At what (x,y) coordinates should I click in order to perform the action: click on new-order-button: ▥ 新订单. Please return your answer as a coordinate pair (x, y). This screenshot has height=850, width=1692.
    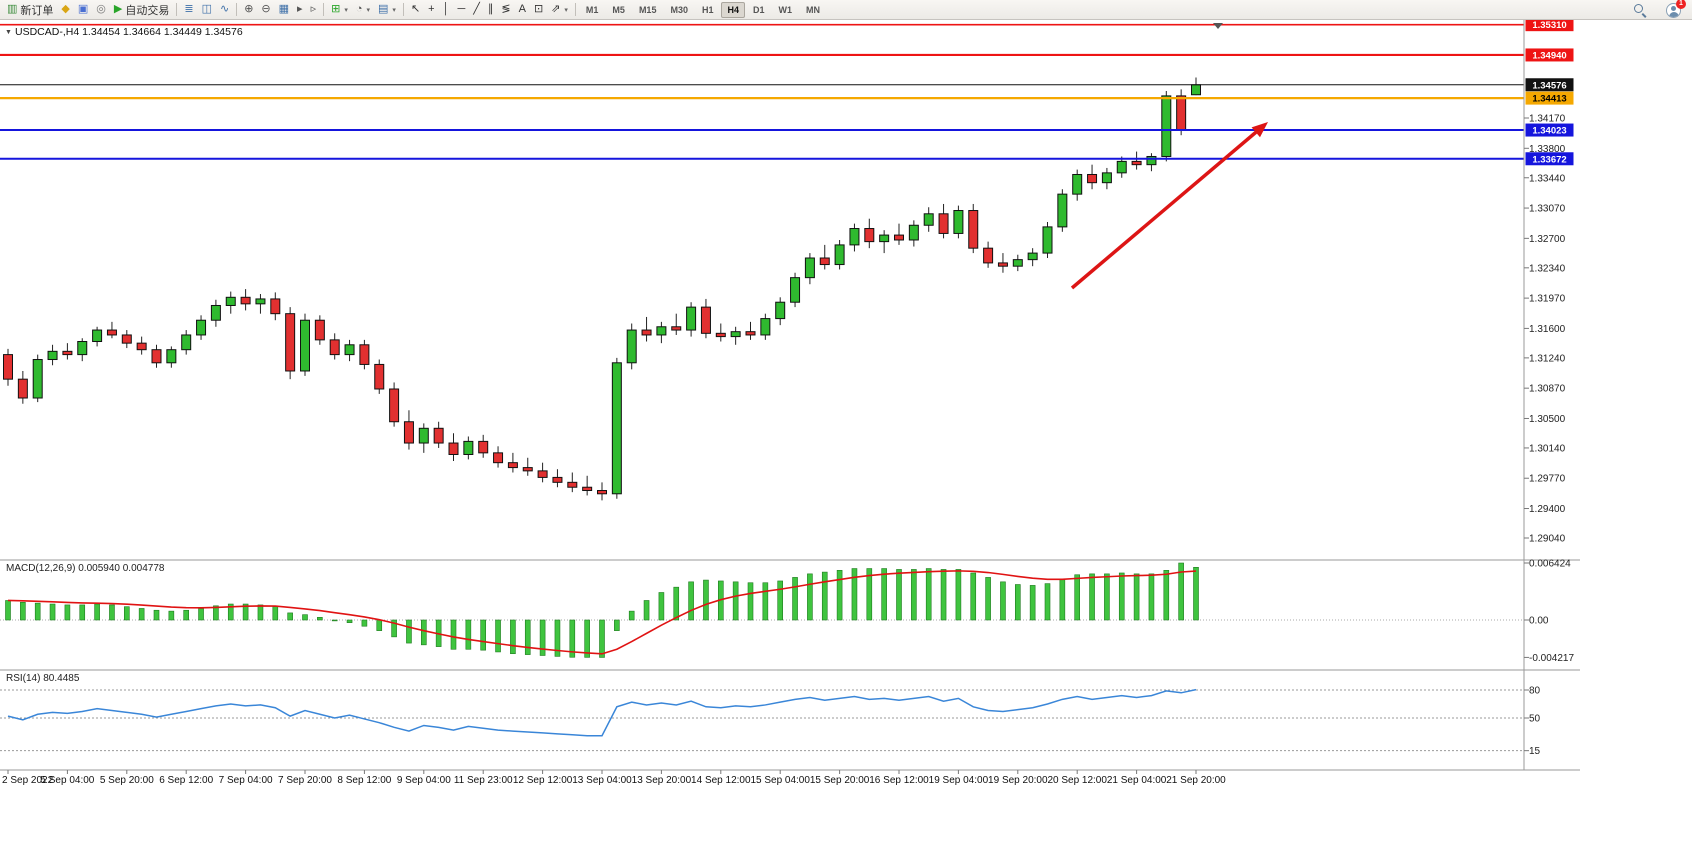
    Looking at the image, I should click on (30, 10).